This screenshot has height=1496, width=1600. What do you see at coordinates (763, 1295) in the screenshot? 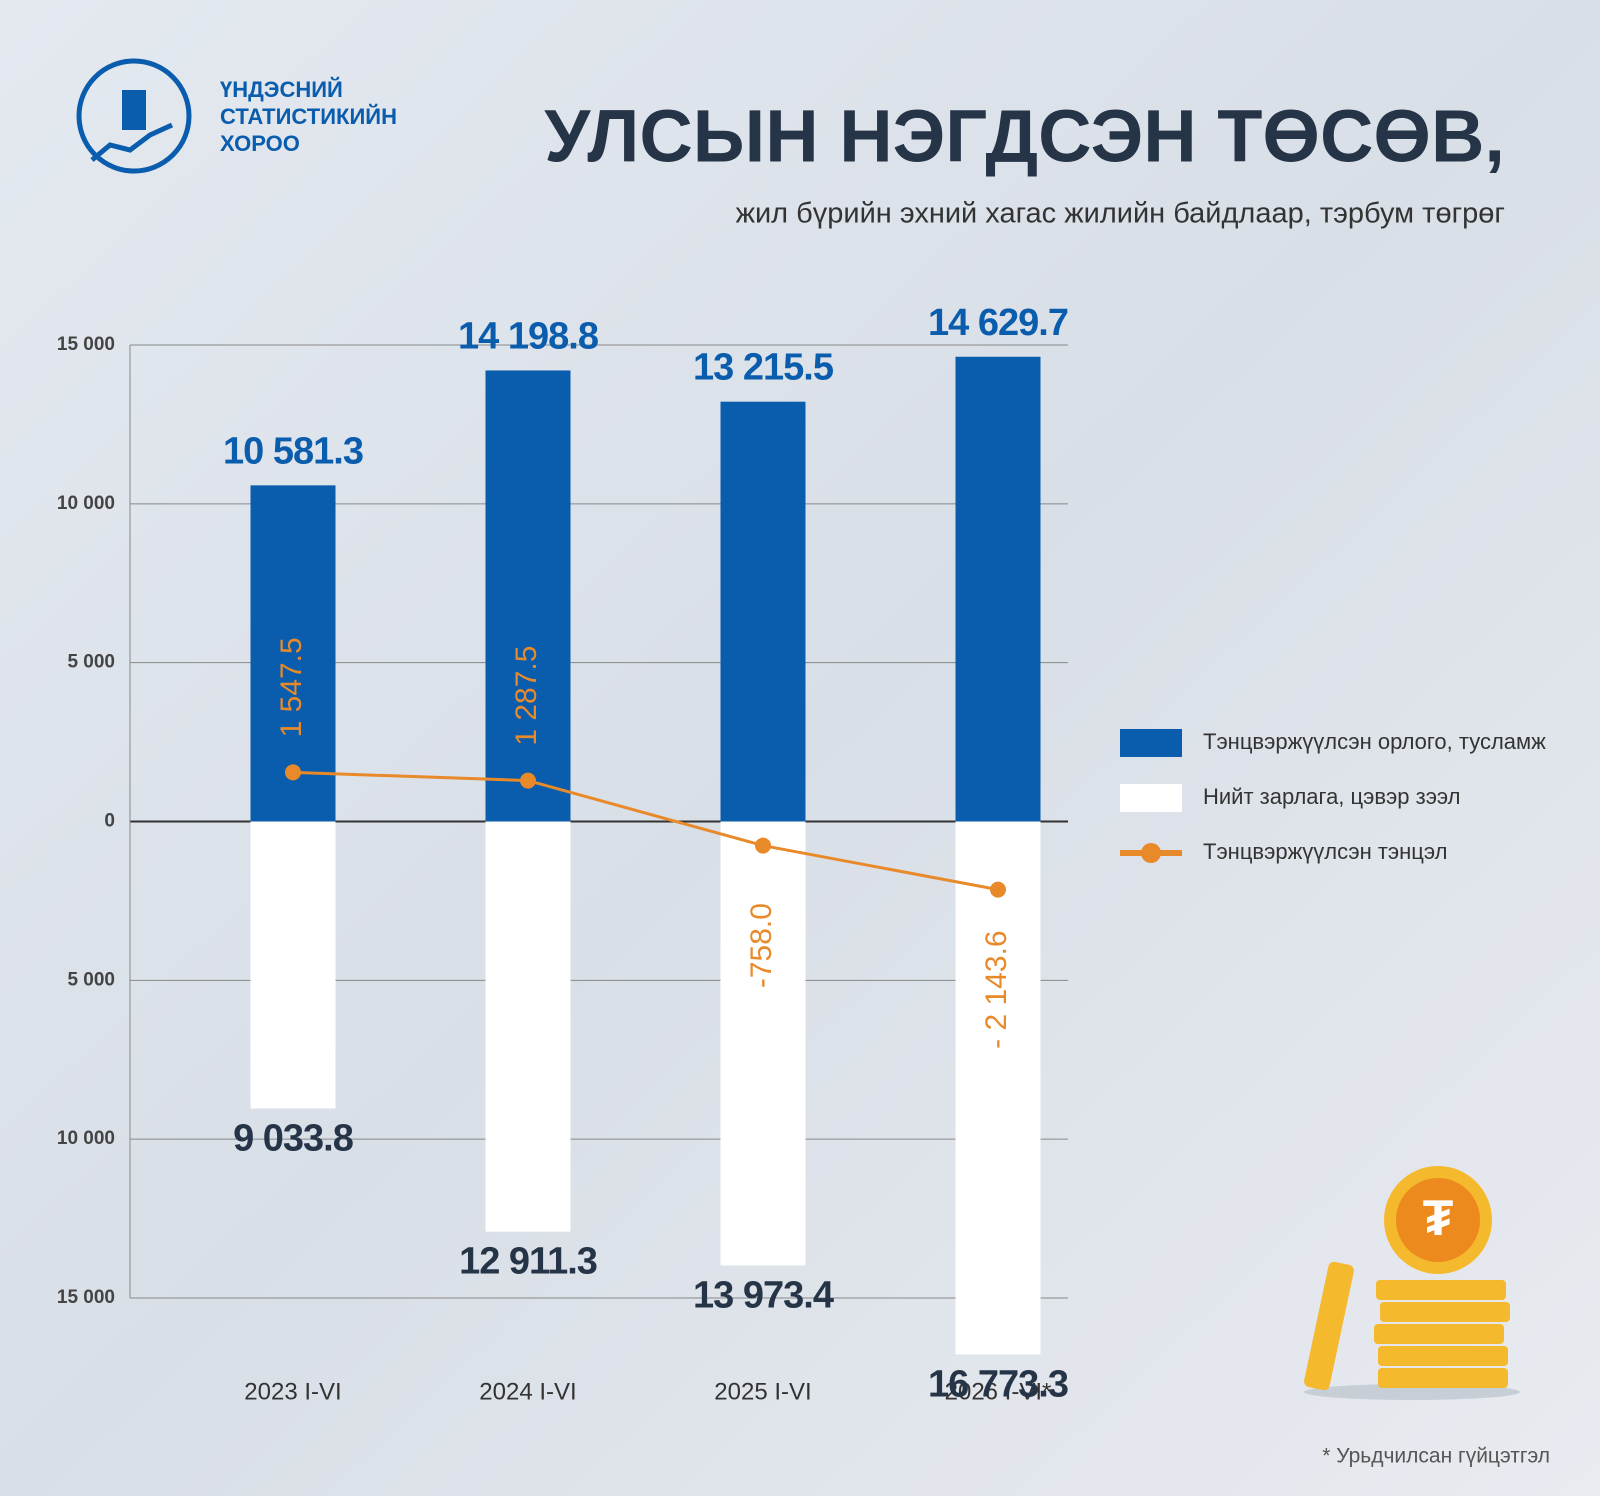
I see `data-label: 13 973.4` at bounding box center [763, 1295].